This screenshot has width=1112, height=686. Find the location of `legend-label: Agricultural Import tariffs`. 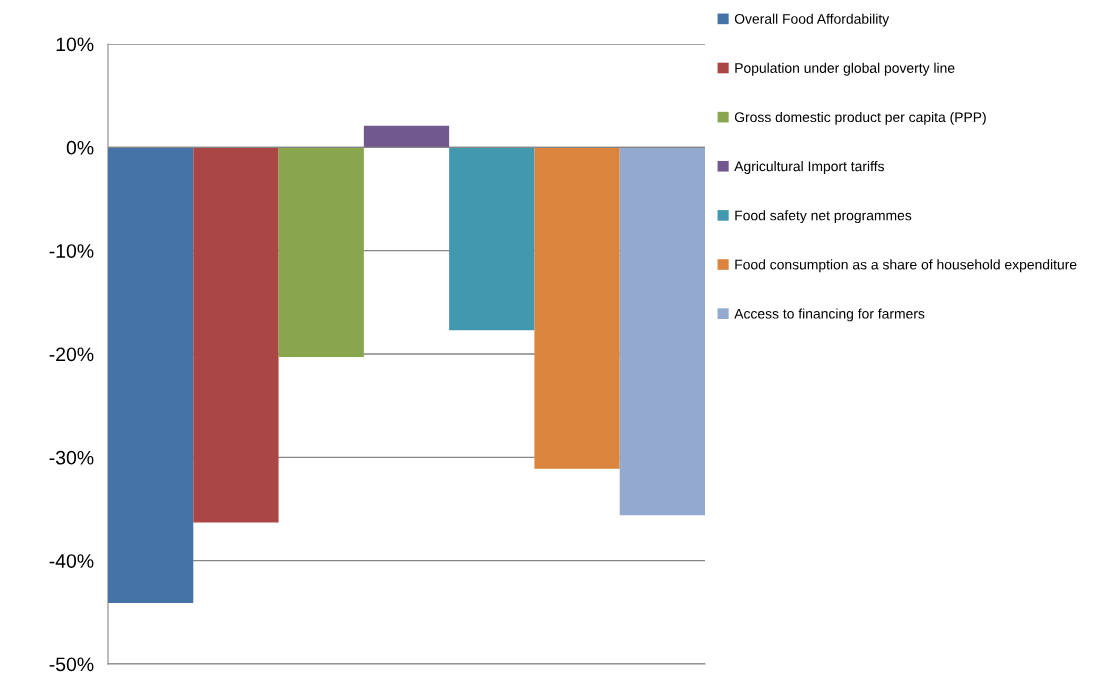

legend-label: Agricultural Import tariffs is located at coordinates (809, 167).